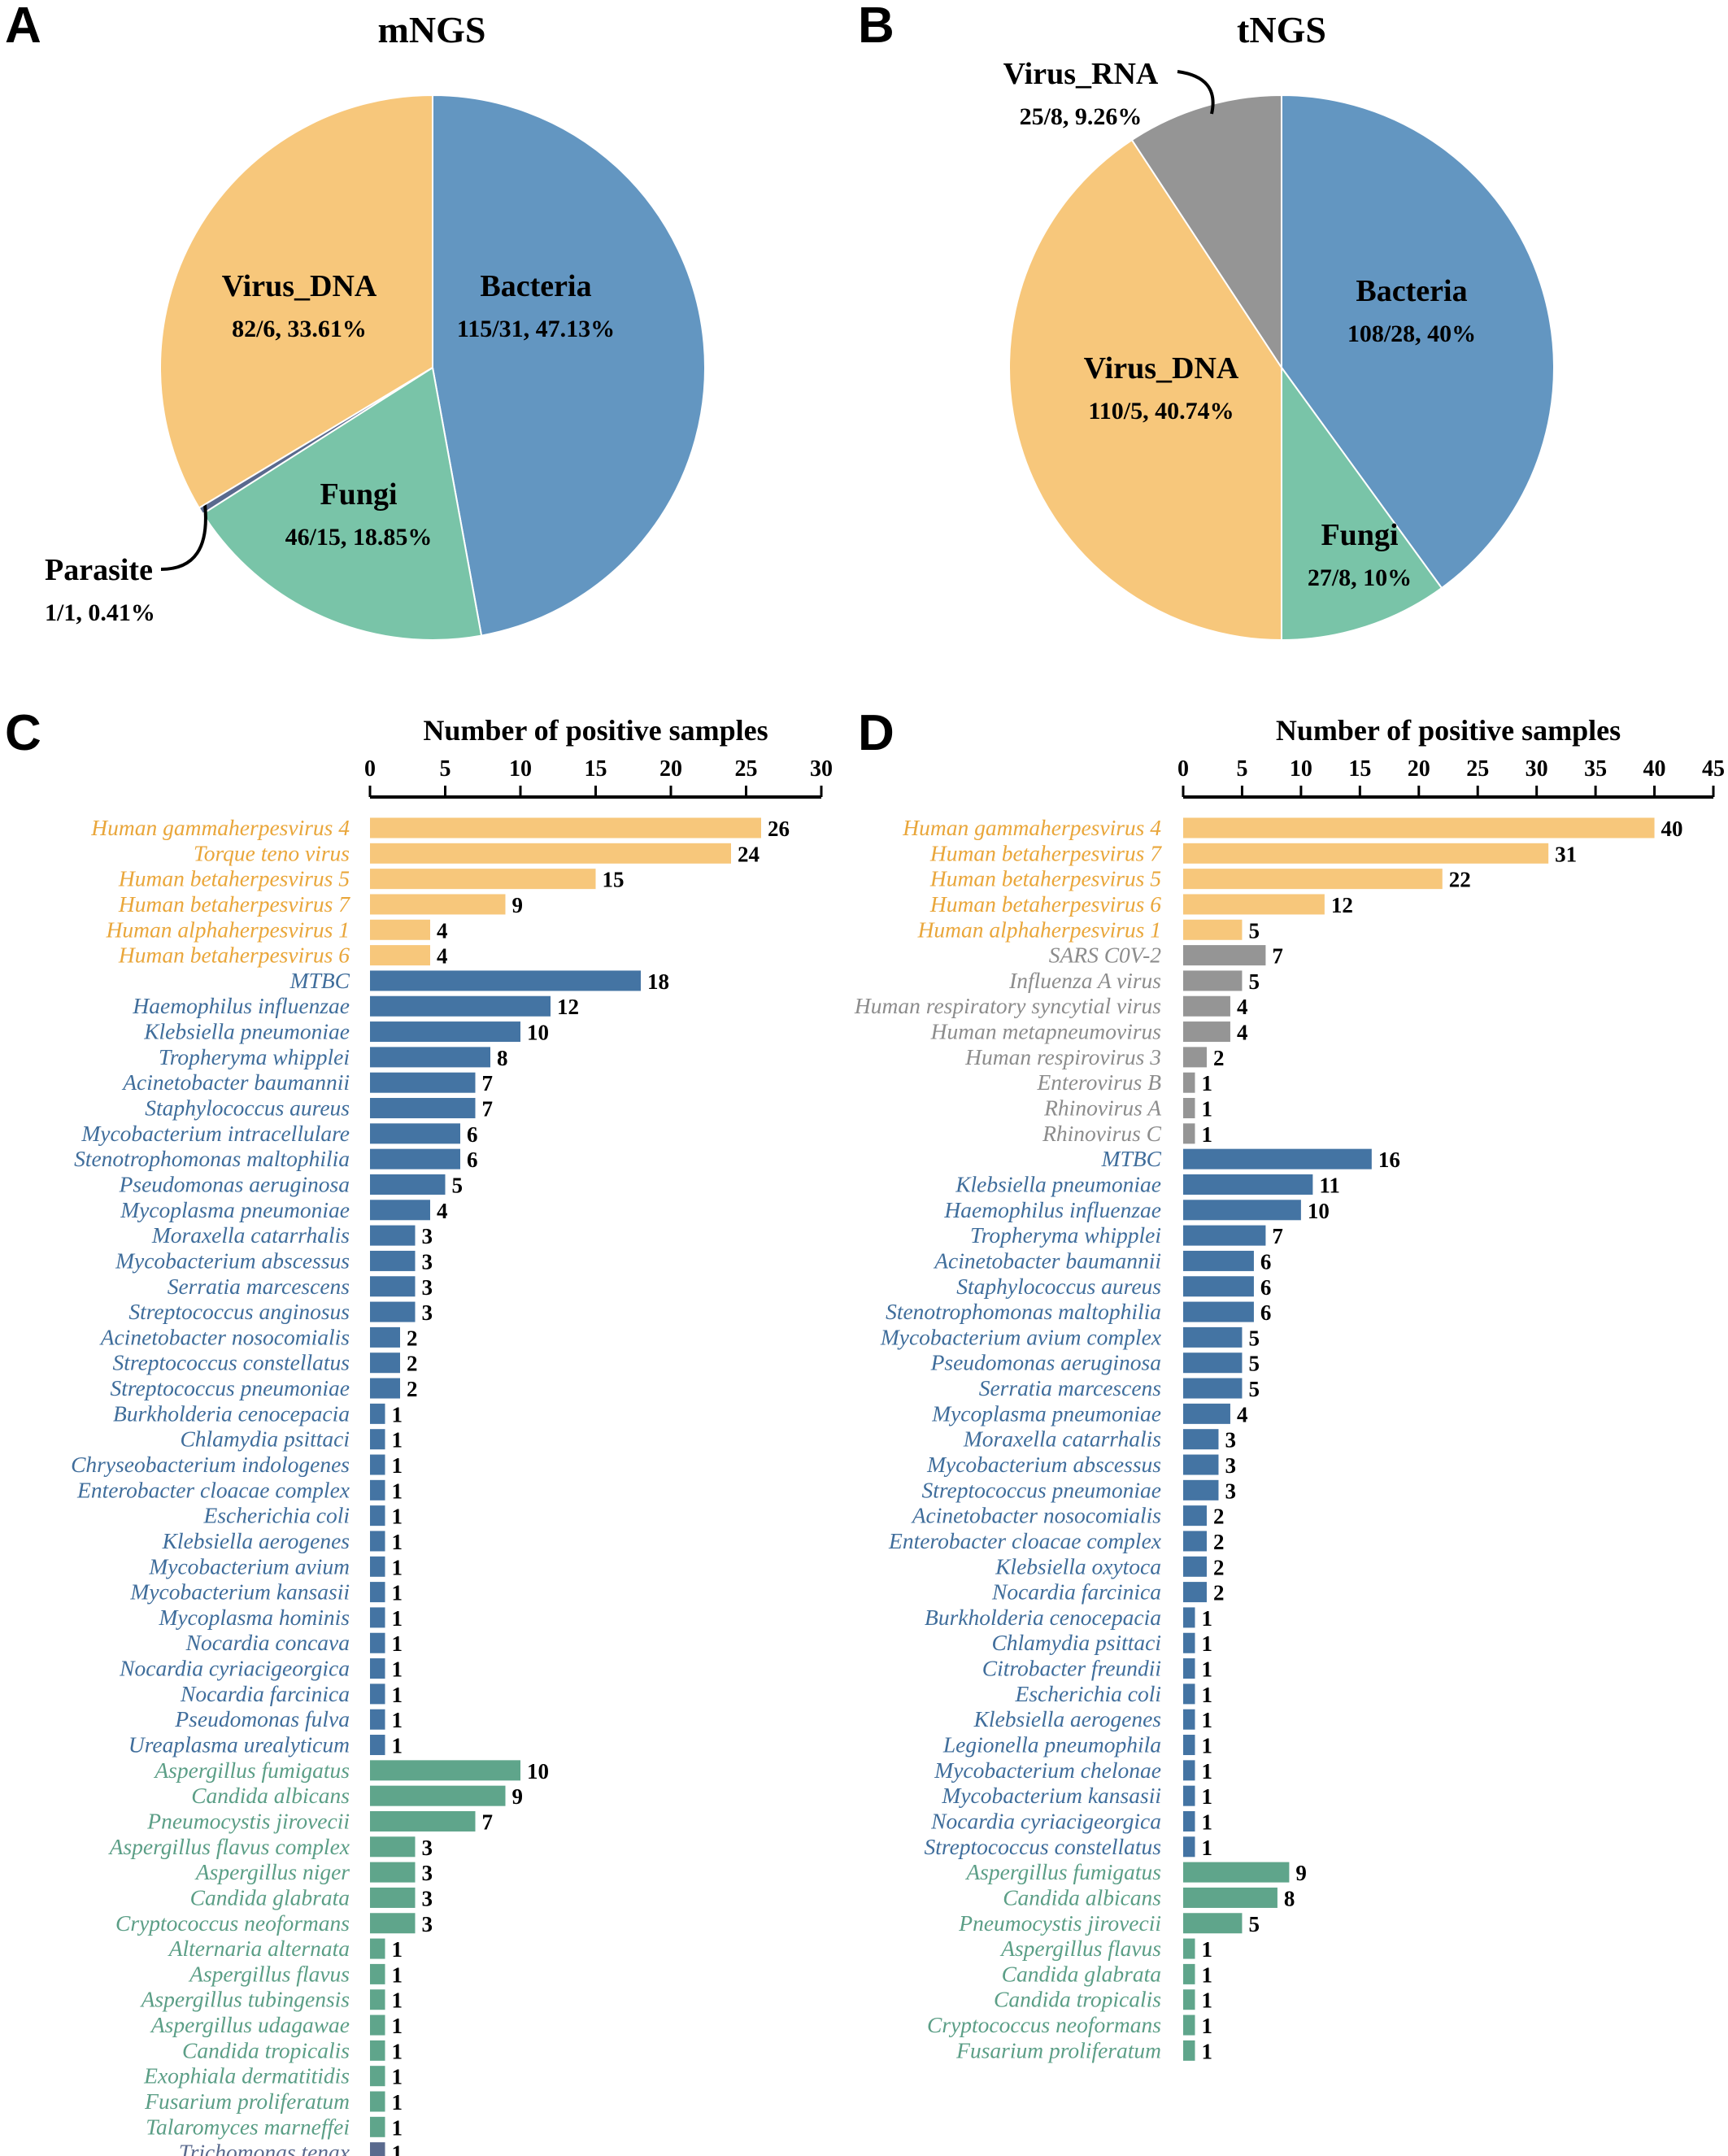  What do you see at coordinates (1242, 1210) in the screenshot?
I see `bar-haemophilus-influenzae` at bounding box center [1242, 1210].